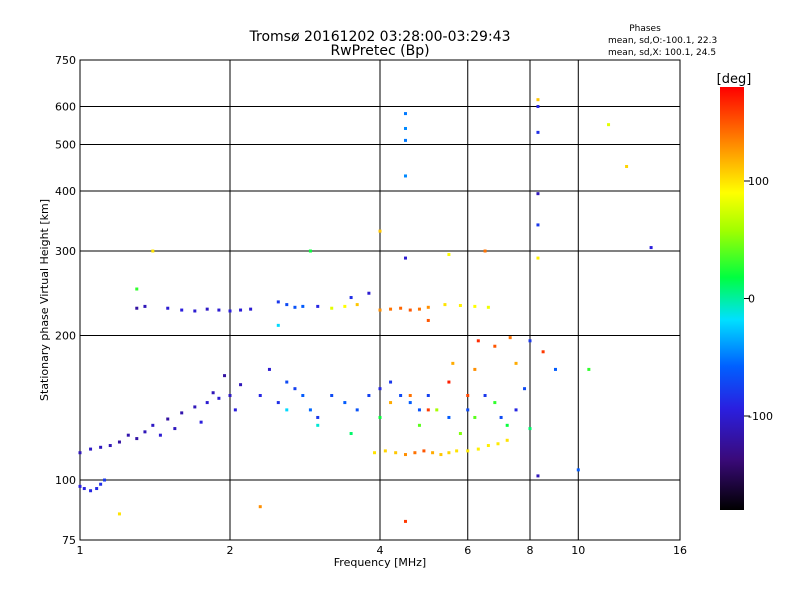 Image resolution: width=800 pixels, height=600 pixels. What do you see at coordinates (65, 145) in the screenshot?
I see `y-tick-label: 500` at bounding box center [65, 145].